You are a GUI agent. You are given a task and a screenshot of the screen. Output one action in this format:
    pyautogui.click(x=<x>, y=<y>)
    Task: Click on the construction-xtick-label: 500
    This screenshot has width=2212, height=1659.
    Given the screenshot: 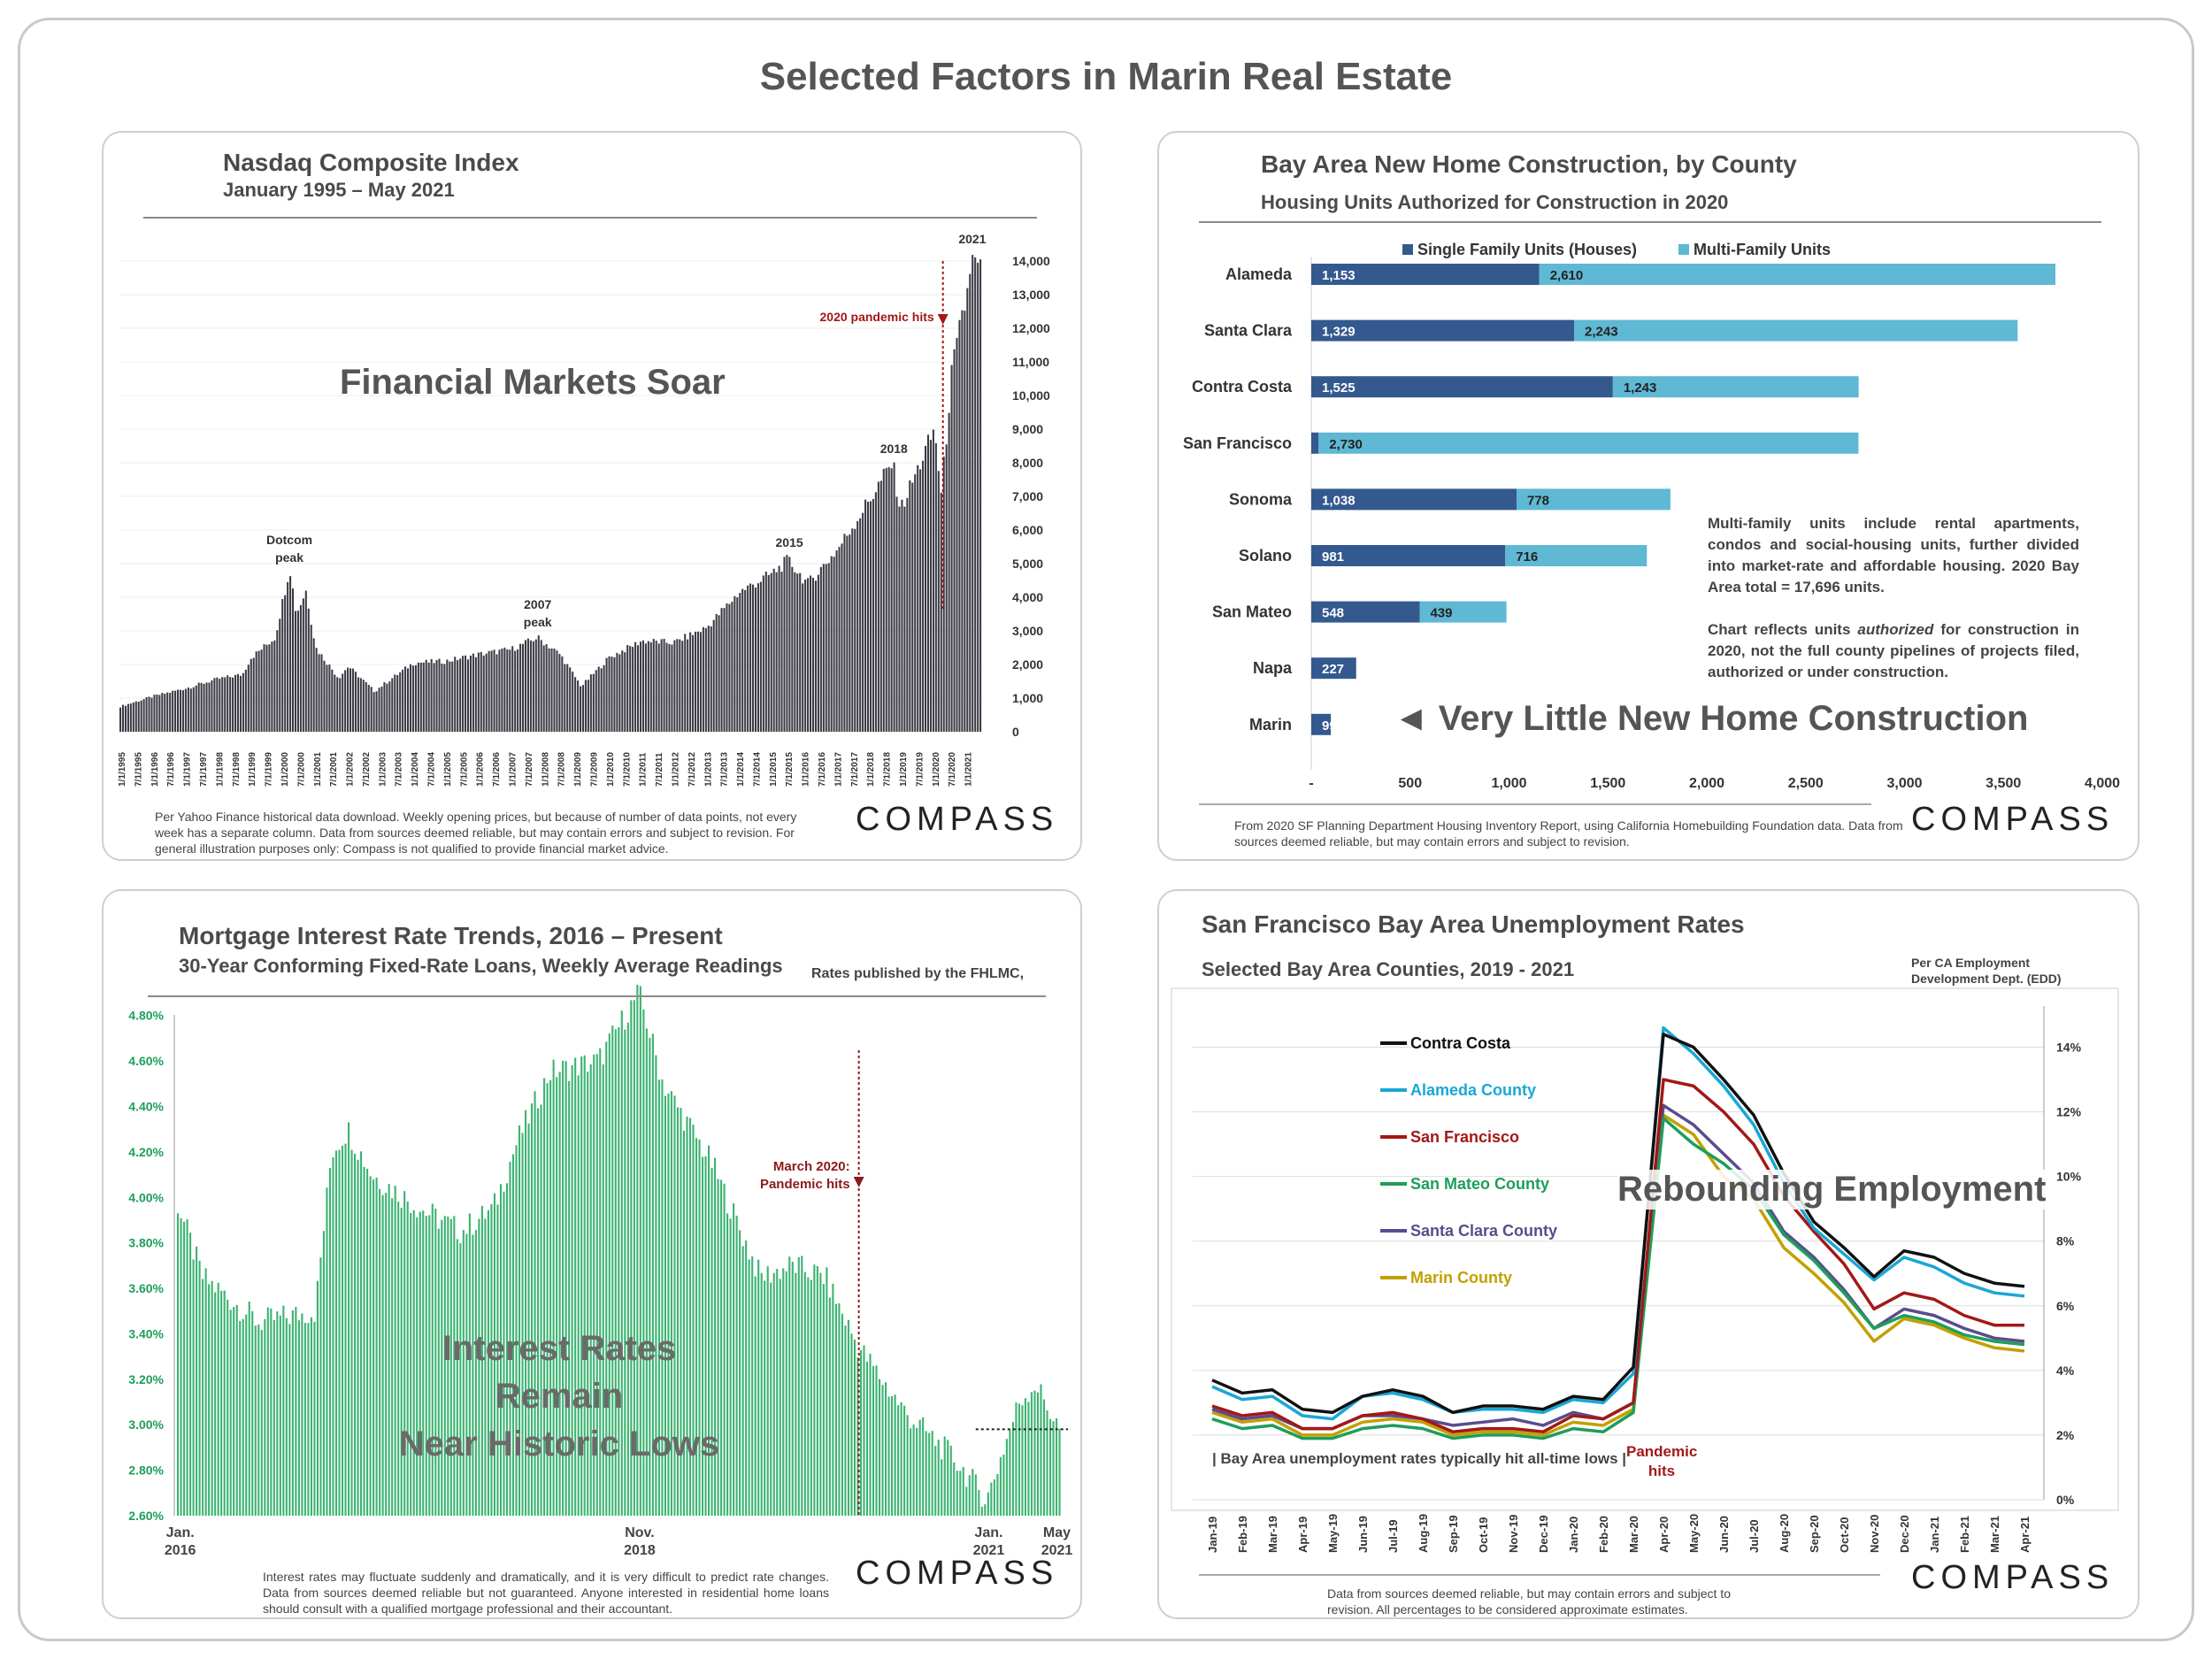 What is the action you would take?
    pyautogui.click(x=1410, y=784)
    